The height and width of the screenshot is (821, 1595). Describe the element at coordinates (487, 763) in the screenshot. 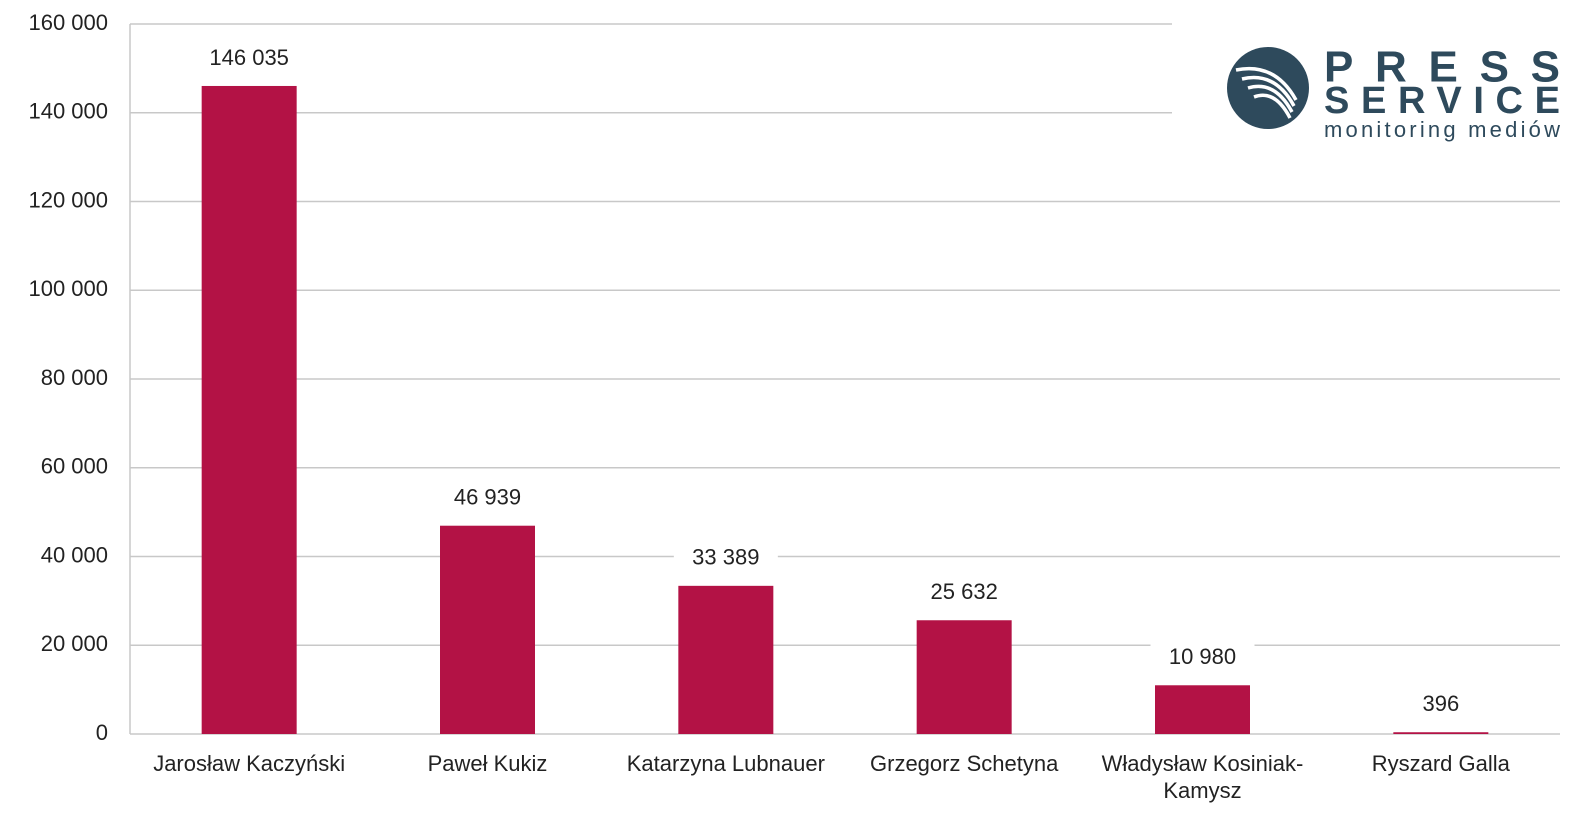

I see `x-tick-label: Paweł Kukiz` at that location.